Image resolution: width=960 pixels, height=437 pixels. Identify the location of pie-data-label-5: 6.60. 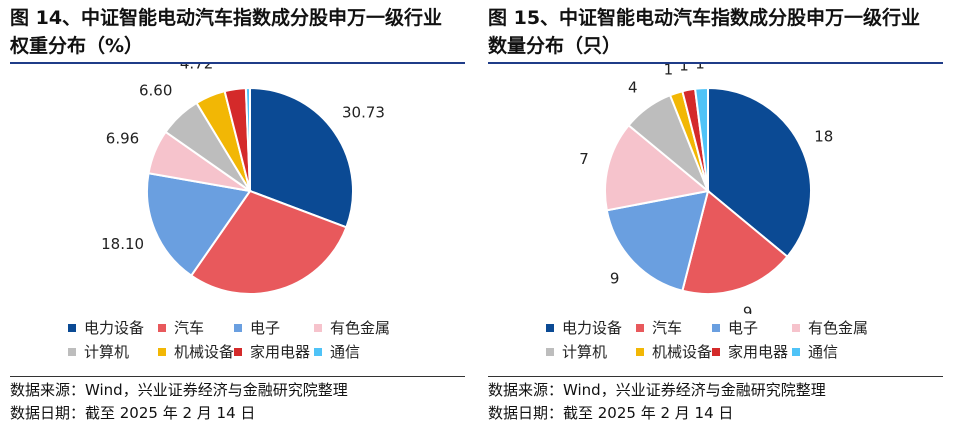
(155, 90).